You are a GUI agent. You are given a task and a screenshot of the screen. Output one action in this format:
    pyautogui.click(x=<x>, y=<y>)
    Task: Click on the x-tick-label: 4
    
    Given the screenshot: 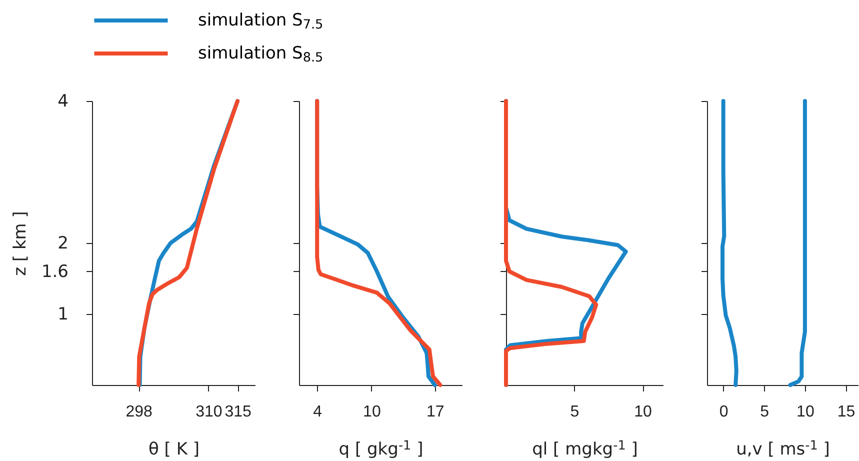 What is the action you would take?
    pyautogui.click(x=317, y=412)
    